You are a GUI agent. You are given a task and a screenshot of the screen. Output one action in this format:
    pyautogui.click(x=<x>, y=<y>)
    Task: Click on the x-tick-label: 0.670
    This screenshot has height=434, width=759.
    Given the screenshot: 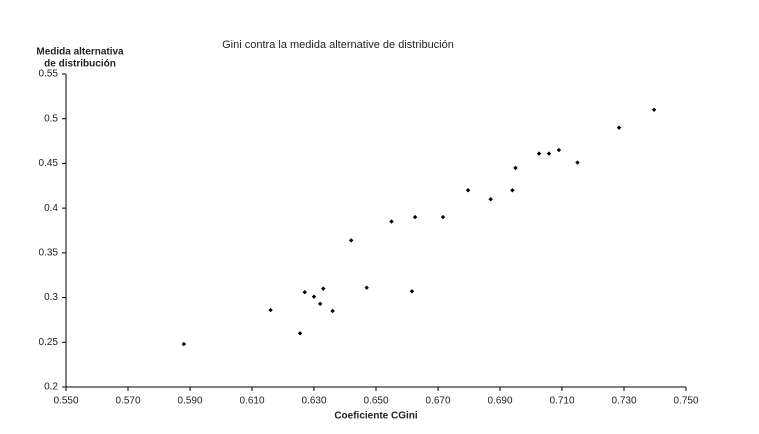 What is the action you would take?
    pyautogui.click(x=437, y=401)
    